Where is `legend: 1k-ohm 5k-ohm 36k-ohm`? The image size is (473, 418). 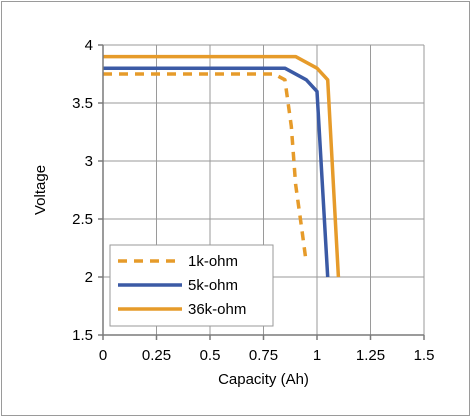 legend: 1k-ohm 5k-ohm 36k-ohm is located at coordinates (191, 285).